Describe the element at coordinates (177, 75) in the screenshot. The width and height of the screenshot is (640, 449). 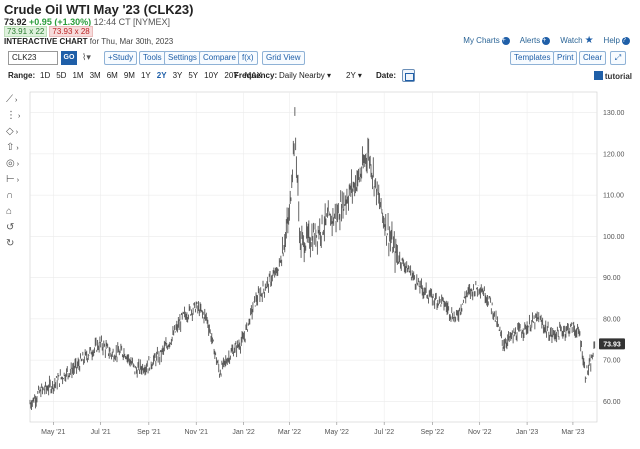
I see `period-3y: 3Y` at that location.